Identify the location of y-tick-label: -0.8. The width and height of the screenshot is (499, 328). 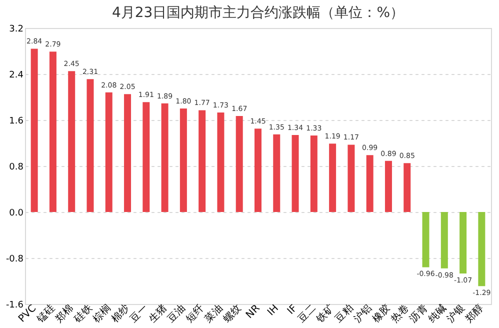
(15, 259).